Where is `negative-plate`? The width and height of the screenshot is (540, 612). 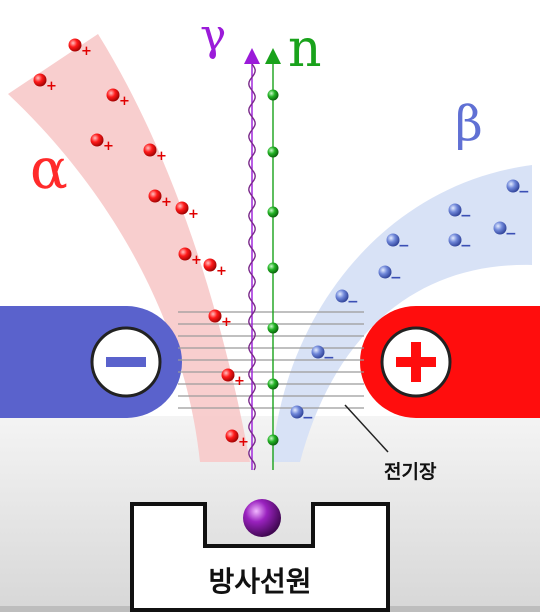
negative-plate is located at coordinates (91, 362).